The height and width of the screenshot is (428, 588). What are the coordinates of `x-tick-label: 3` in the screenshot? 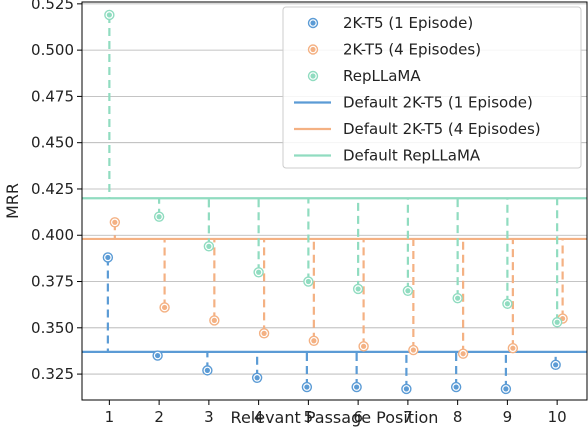 It's located at (209, 417).